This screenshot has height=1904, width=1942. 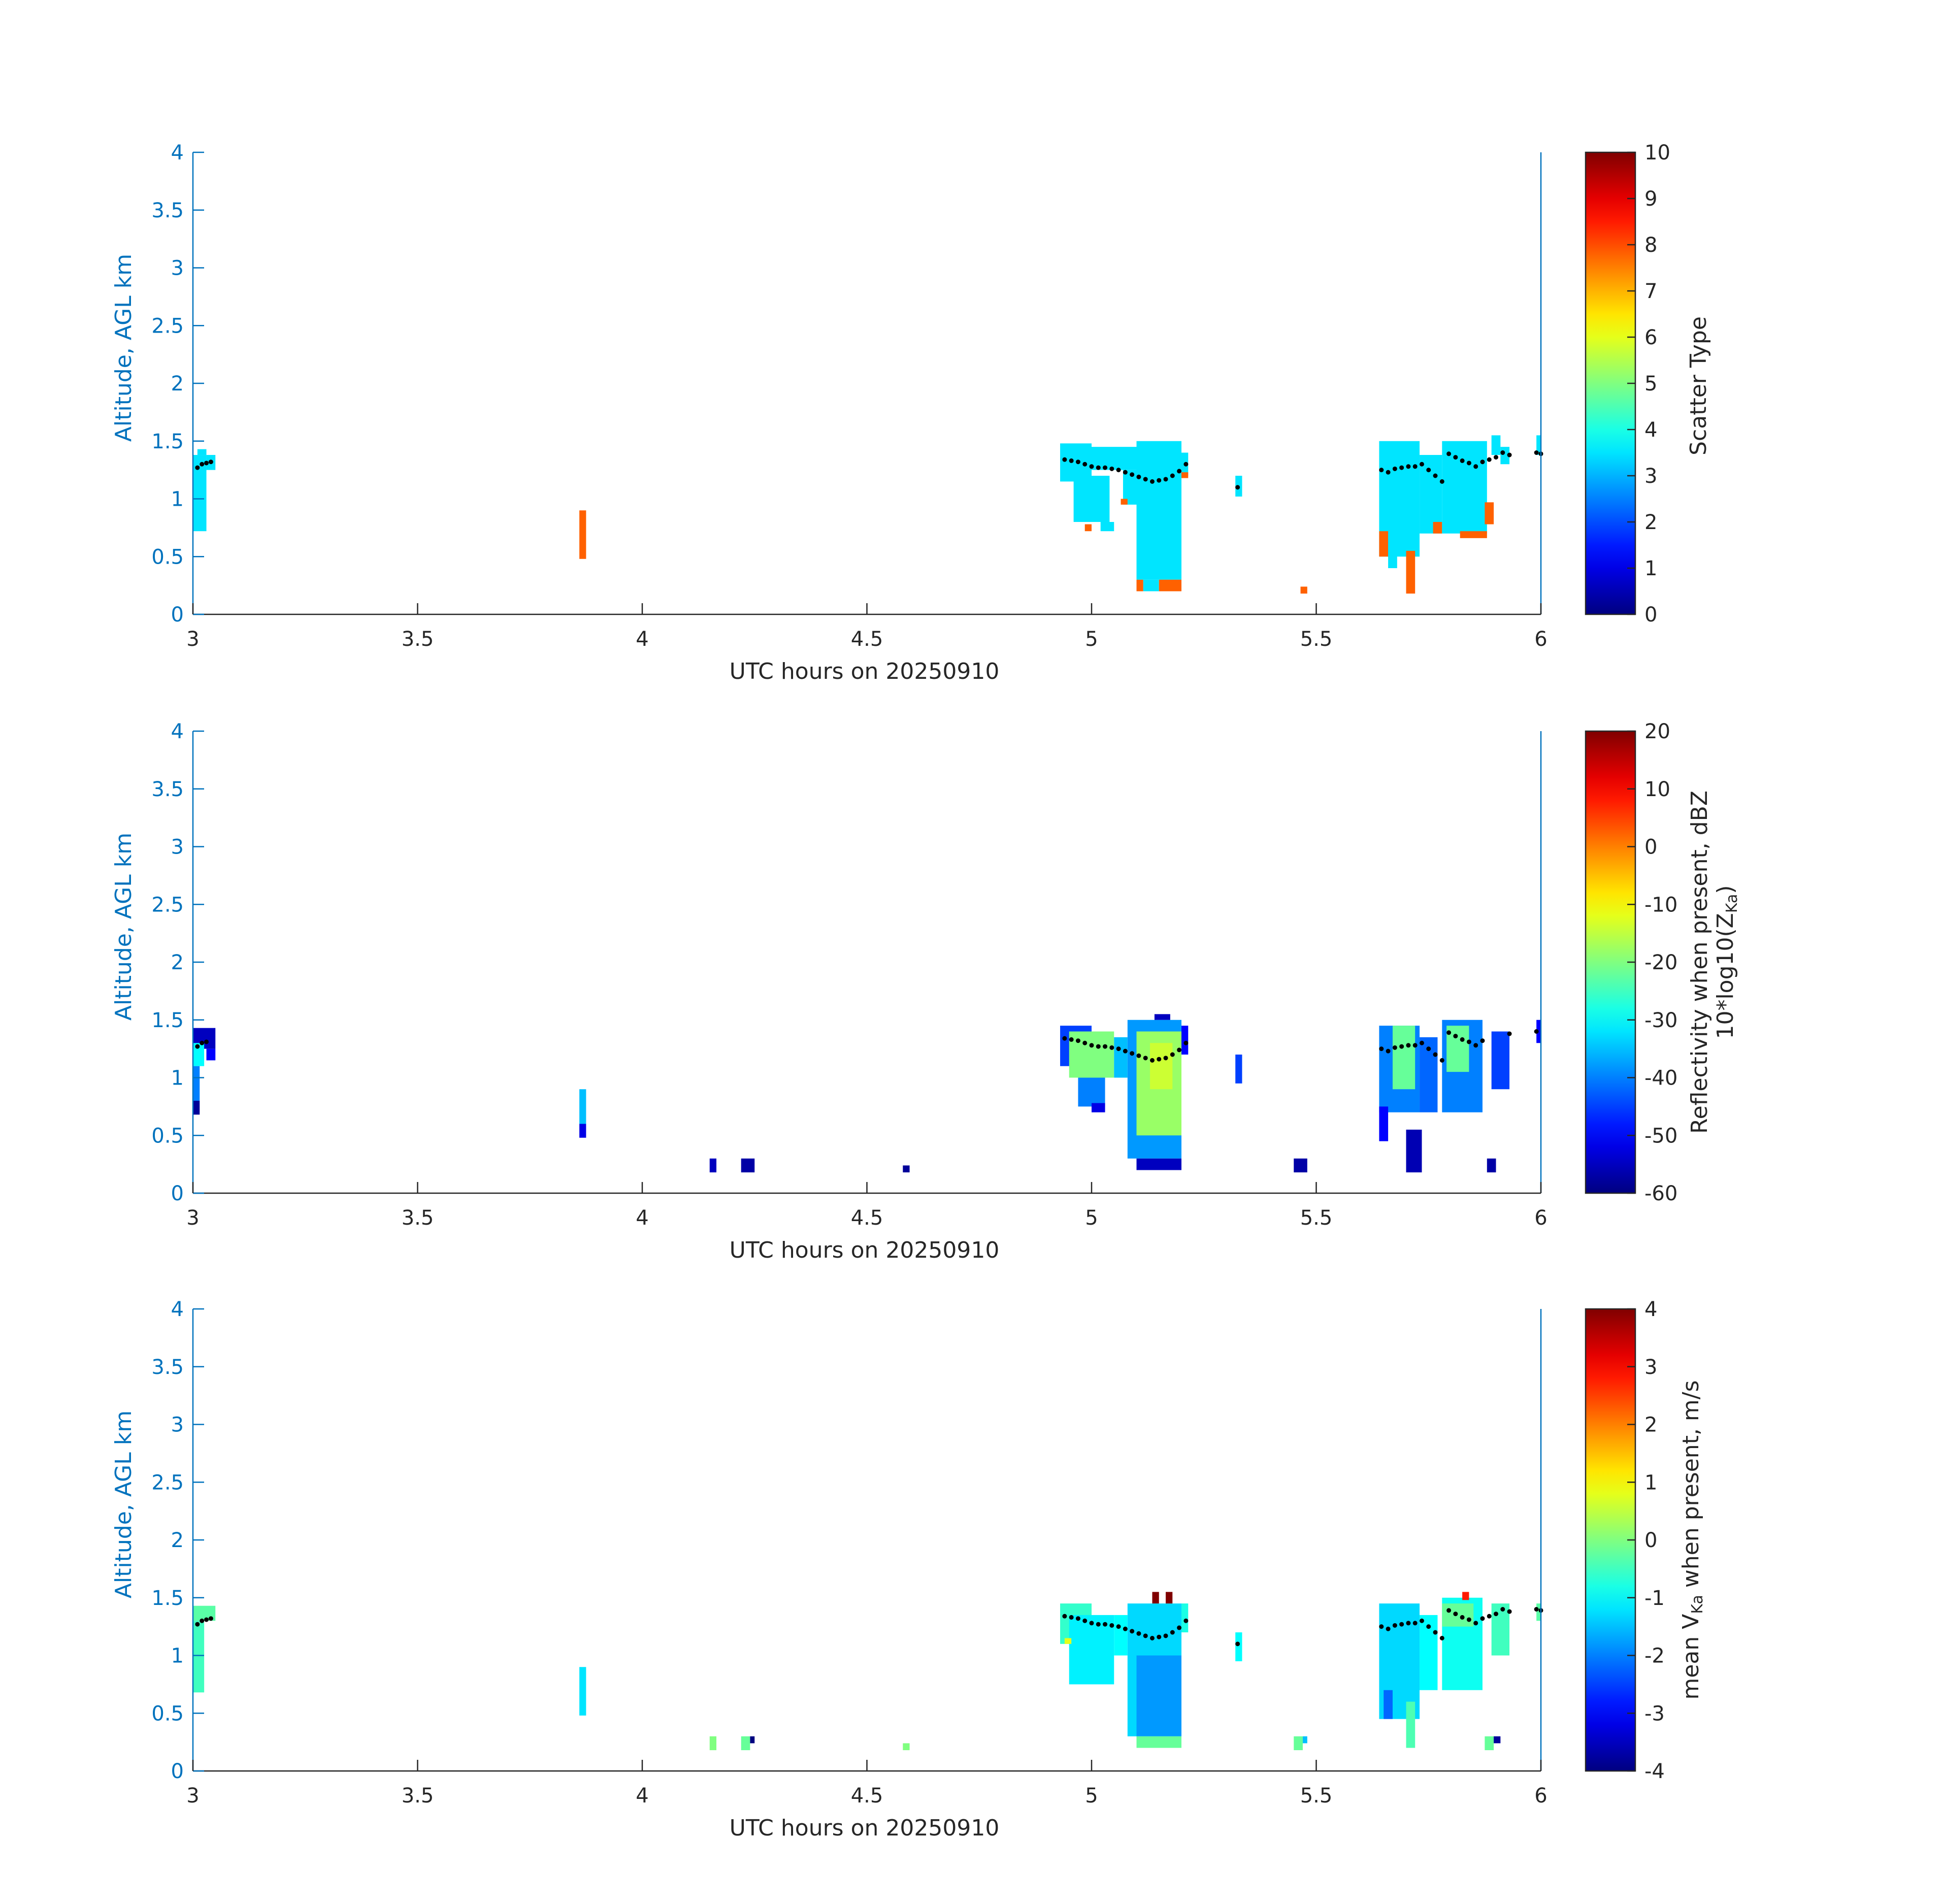 What do you see at coordinates (1657, 731) in the screenshot?
I see `colorbar-tick-label: 20` at bounding box center [1657, 731].